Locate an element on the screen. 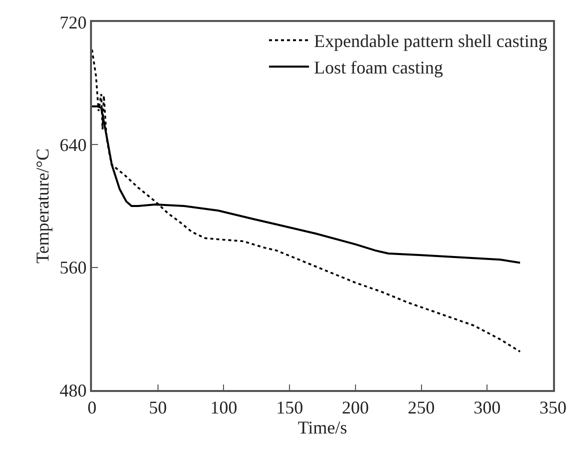  y-tick-label: 640 is located at coordinates (73, 144).